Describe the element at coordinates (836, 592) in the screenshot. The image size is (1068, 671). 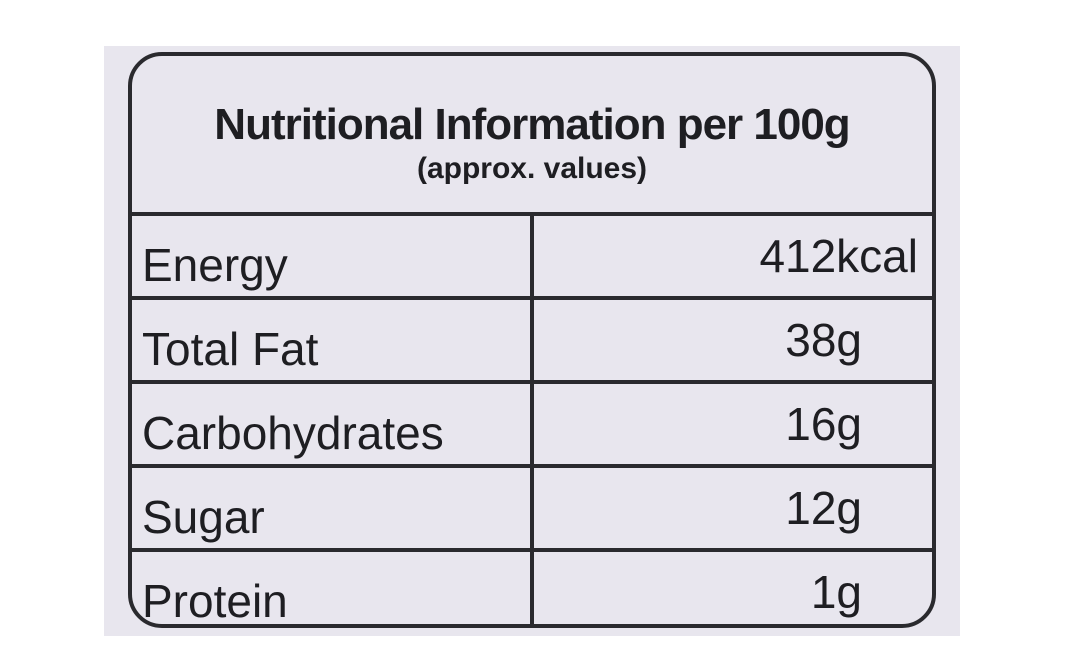
I see `nutrient-value: 1g` at that location.